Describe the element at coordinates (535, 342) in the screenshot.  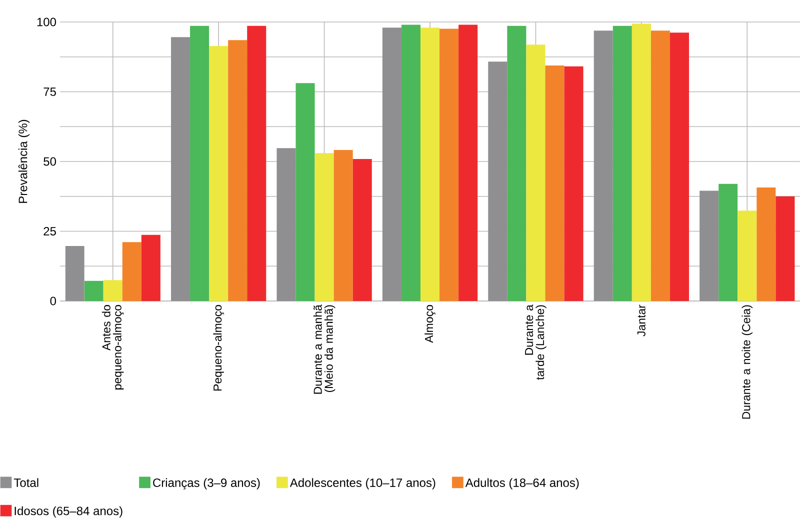
I see `x-tick-label: Durante a tarde (Lanche)` at that location.